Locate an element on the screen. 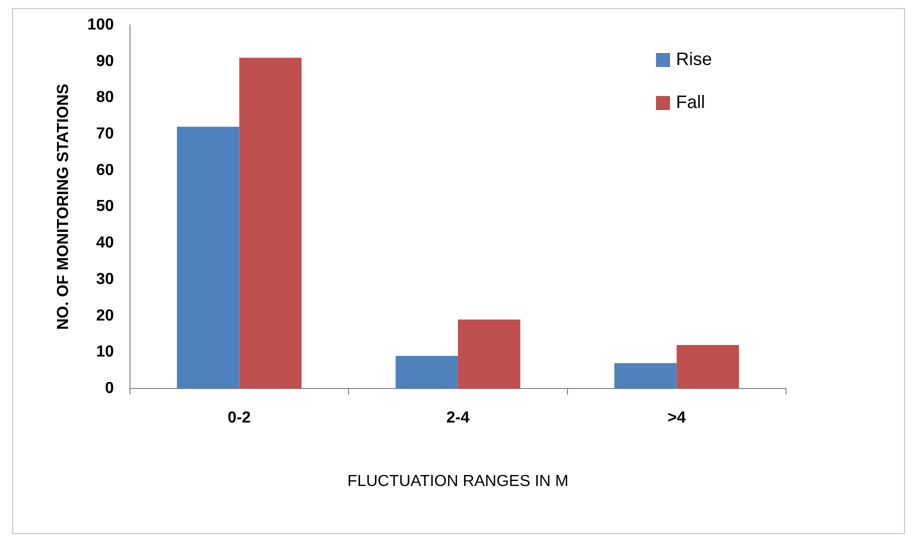 Image resolution: width=911 pixels, height=540 pixels. x-axis-title: FLUCTUATION RANGES IN M is located at coordinates (457, 481).